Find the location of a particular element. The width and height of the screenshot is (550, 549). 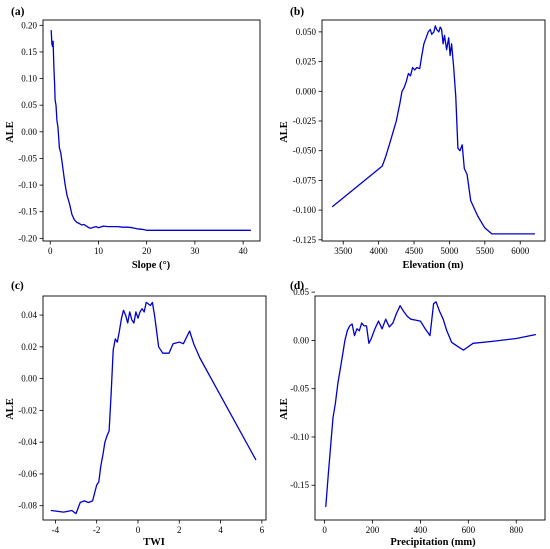

x-tick-label-c: 6 is located at coordinates (262, 530).